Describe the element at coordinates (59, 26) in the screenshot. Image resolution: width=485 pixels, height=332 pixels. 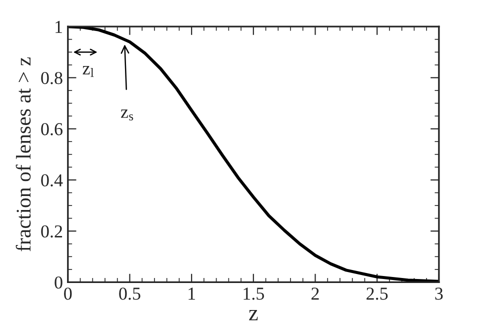
I see `y-tick-label: 1` at that location.